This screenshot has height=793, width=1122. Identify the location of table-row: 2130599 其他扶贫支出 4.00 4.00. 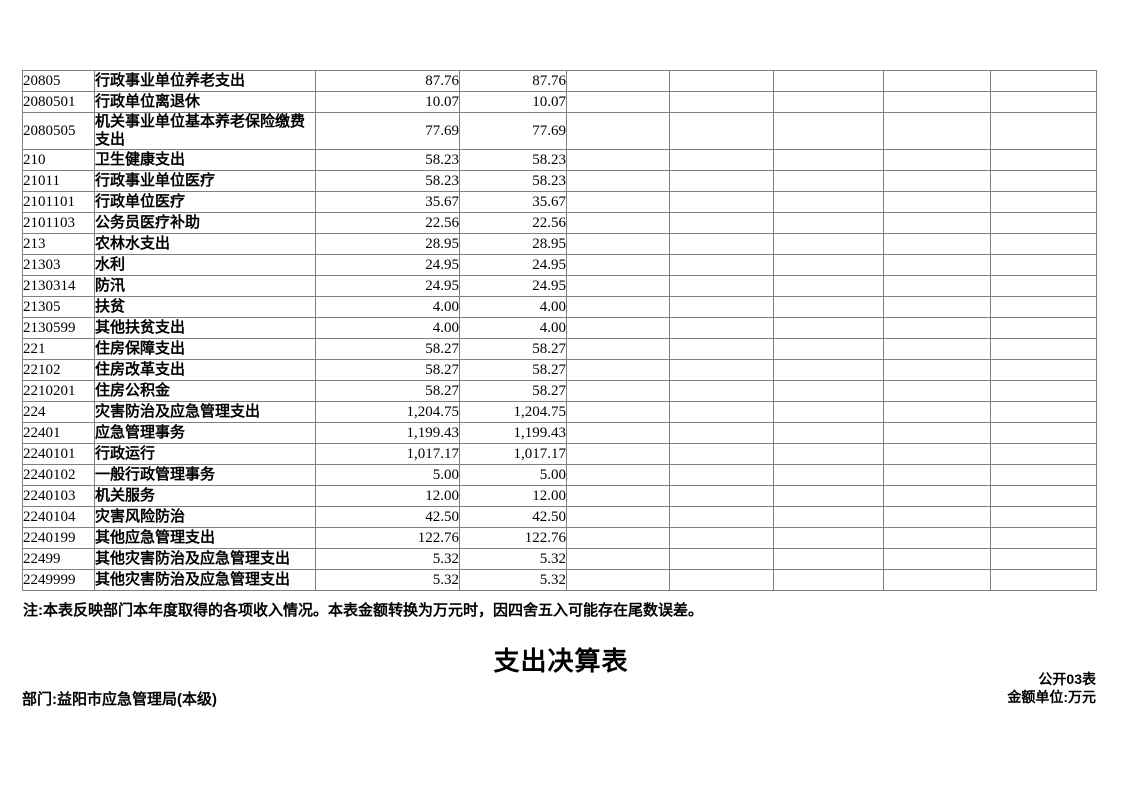
(559, 328).